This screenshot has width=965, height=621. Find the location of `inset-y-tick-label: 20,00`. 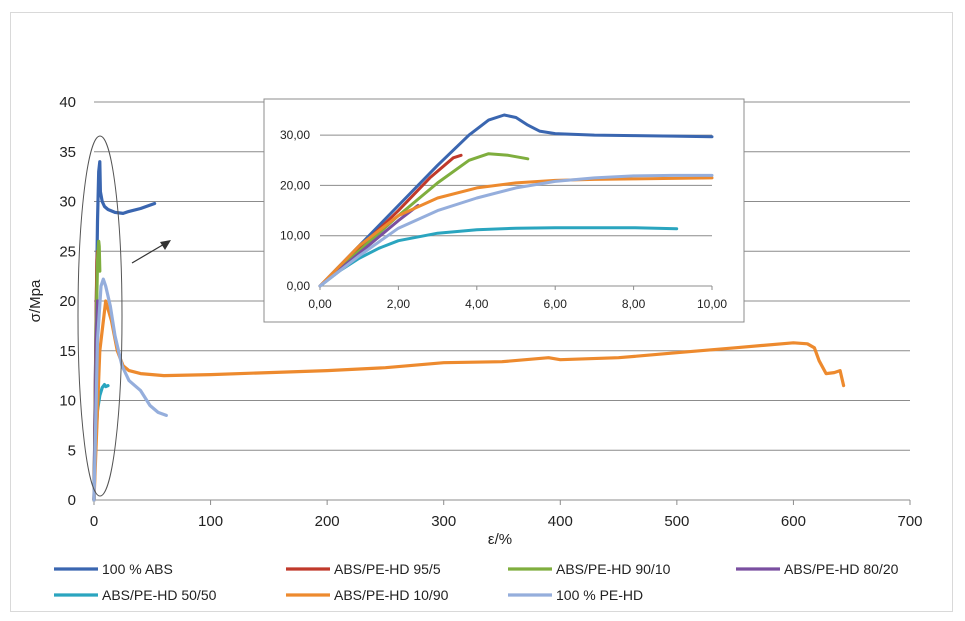

inset-y-tick-label: 20,00 is located at coordinates (295, 185).